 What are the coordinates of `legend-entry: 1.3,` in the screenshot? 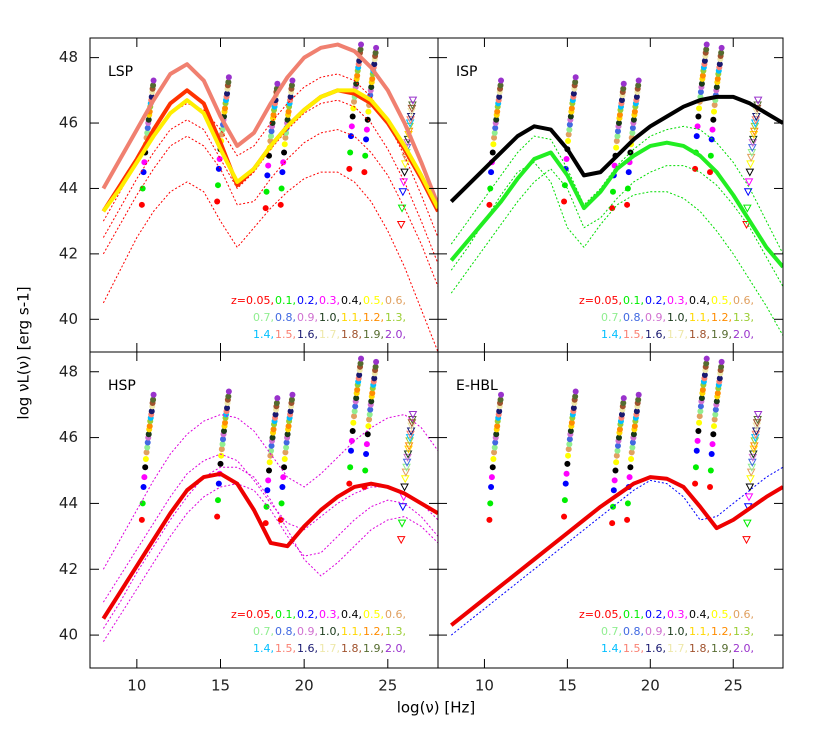 It's located at (743, 631).